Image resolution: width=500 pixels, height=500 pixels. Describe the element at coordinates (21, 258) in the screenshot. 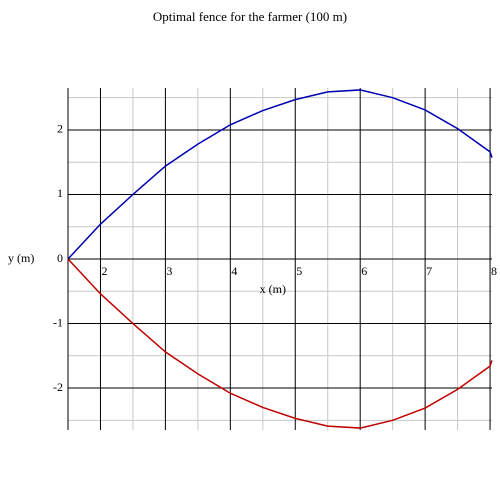

I see `y-axis-label: y (m)` at that location.